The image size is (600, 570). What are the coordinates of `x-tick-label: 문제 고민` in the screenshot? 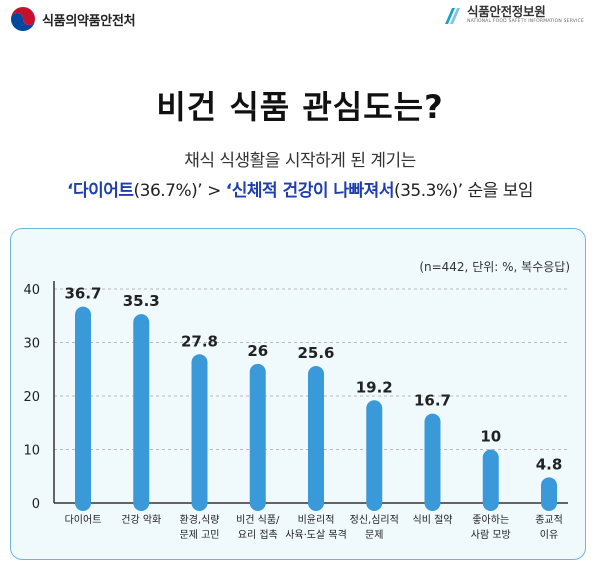 It's located at (200, 535).